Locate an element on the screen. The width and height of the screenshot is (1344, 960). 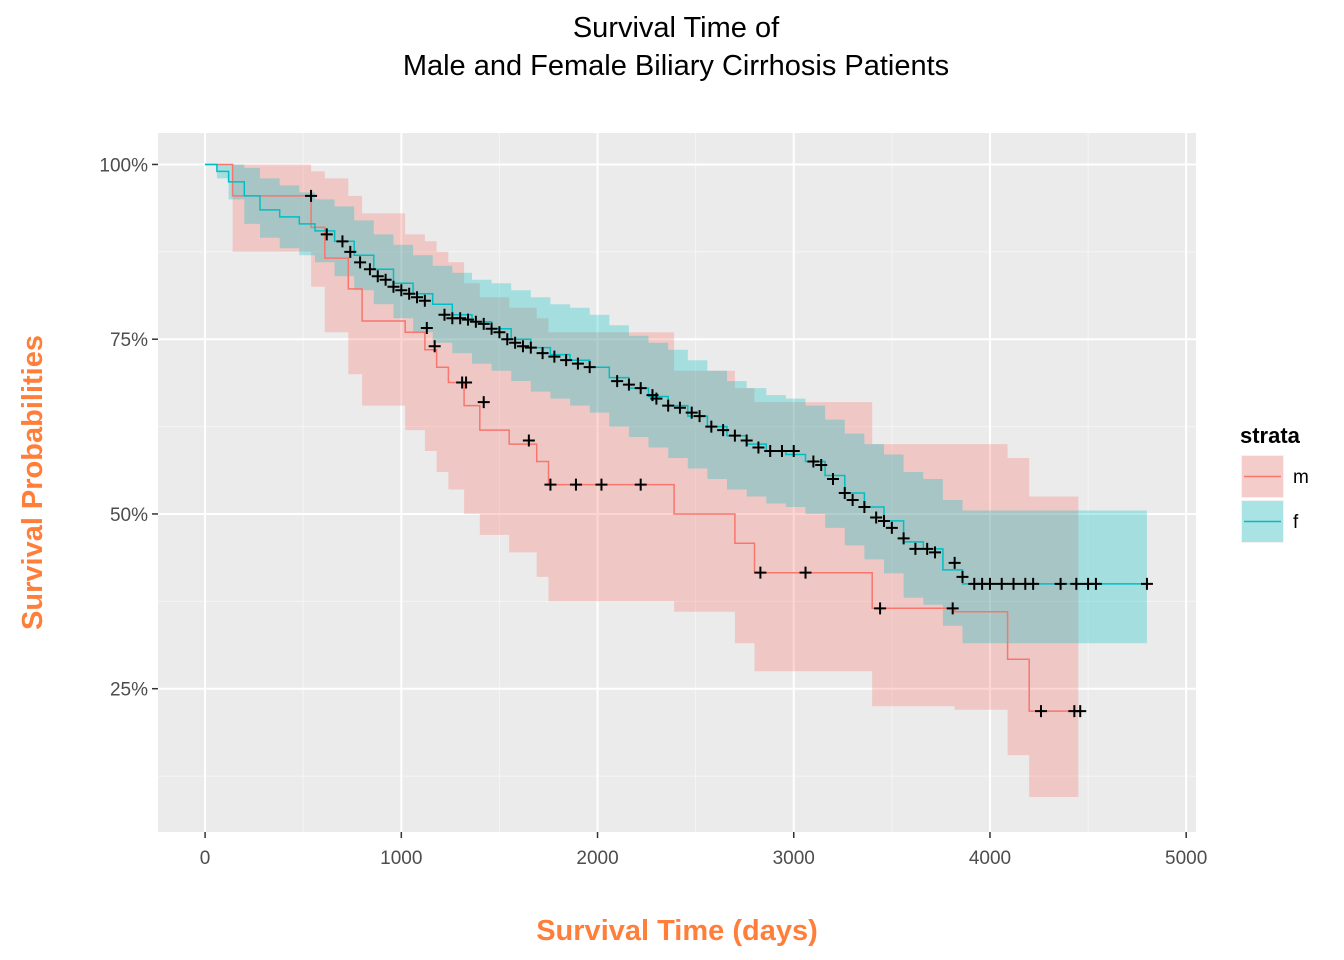
x-tick-label: 5000 is located at coordinates (1186, 858).